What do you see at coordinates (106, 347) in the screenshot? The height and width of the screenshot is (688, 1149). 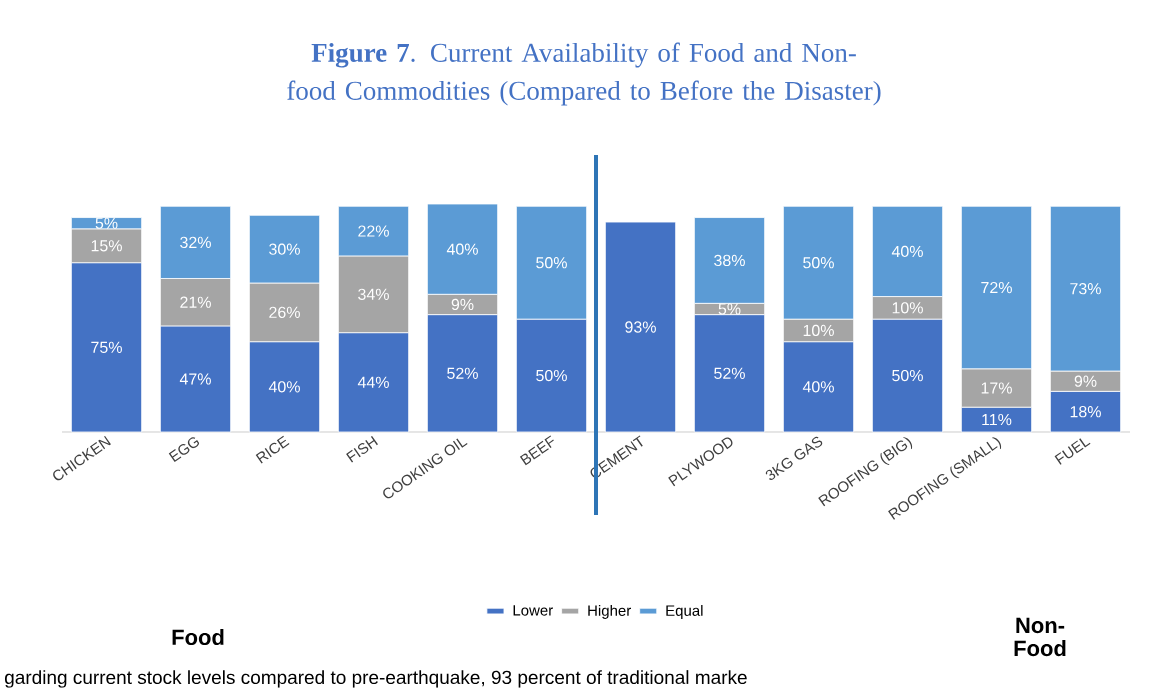 I see `data-label: 75%` at bounding box center [106, 347].